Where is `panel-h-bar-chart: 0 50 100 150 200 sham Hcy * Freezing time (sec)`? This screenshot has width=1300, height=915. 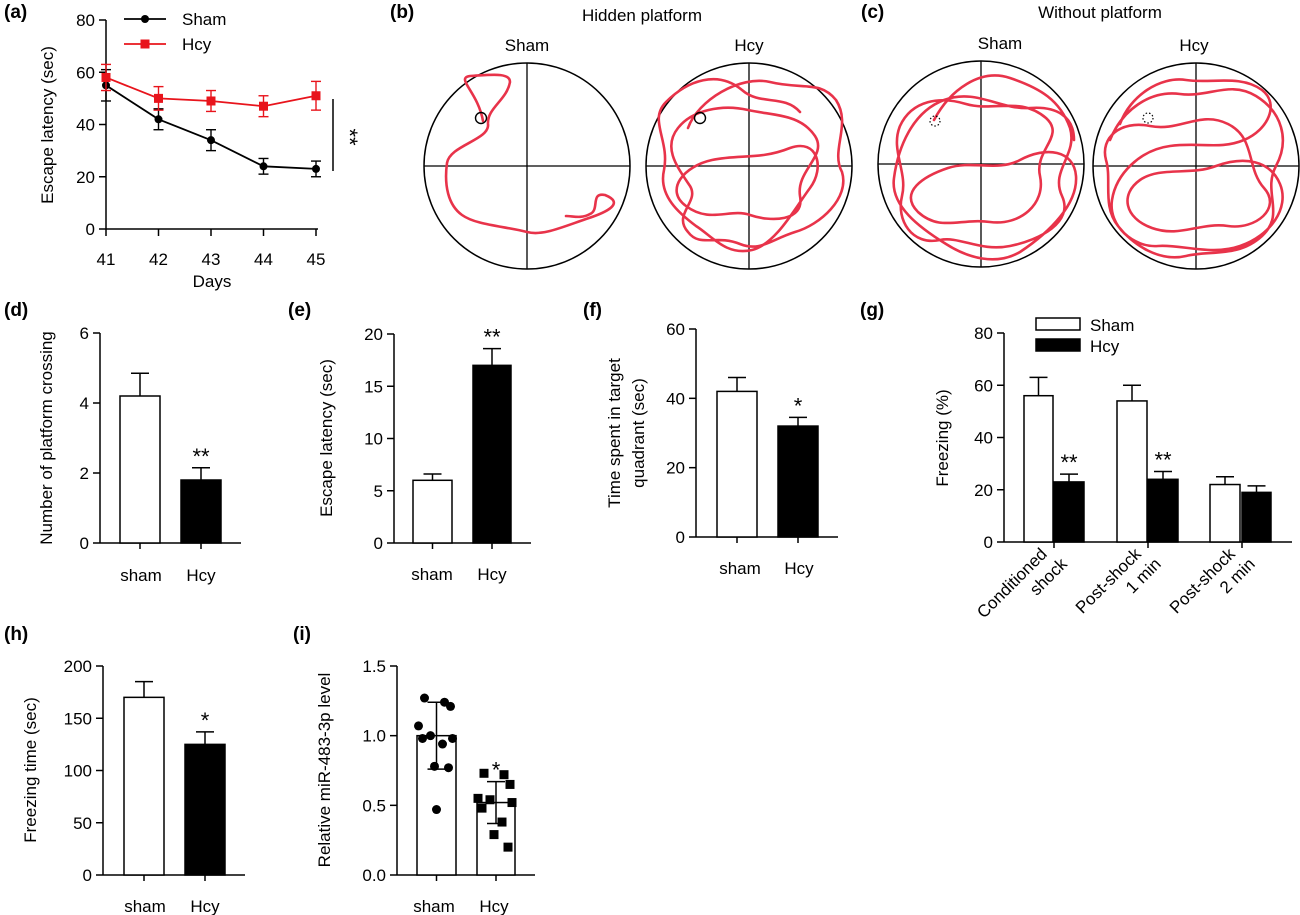 panel-h-bar-chart: 0 50 100 150 200 sham Hcy * Freezing time (sec) is located at coordinates (133, 786).